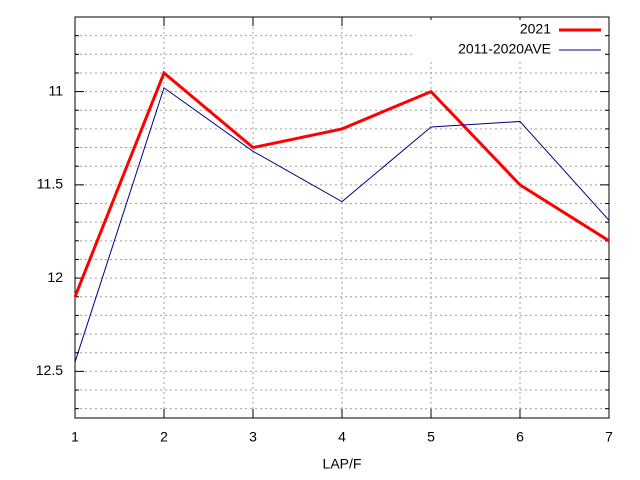 The width and height of the screenshot is (640, 480). What do you see at coordinates (50, 184) in the screenshot?
I see `y-tick-label: 11.5` at bounding box center [50, 184].